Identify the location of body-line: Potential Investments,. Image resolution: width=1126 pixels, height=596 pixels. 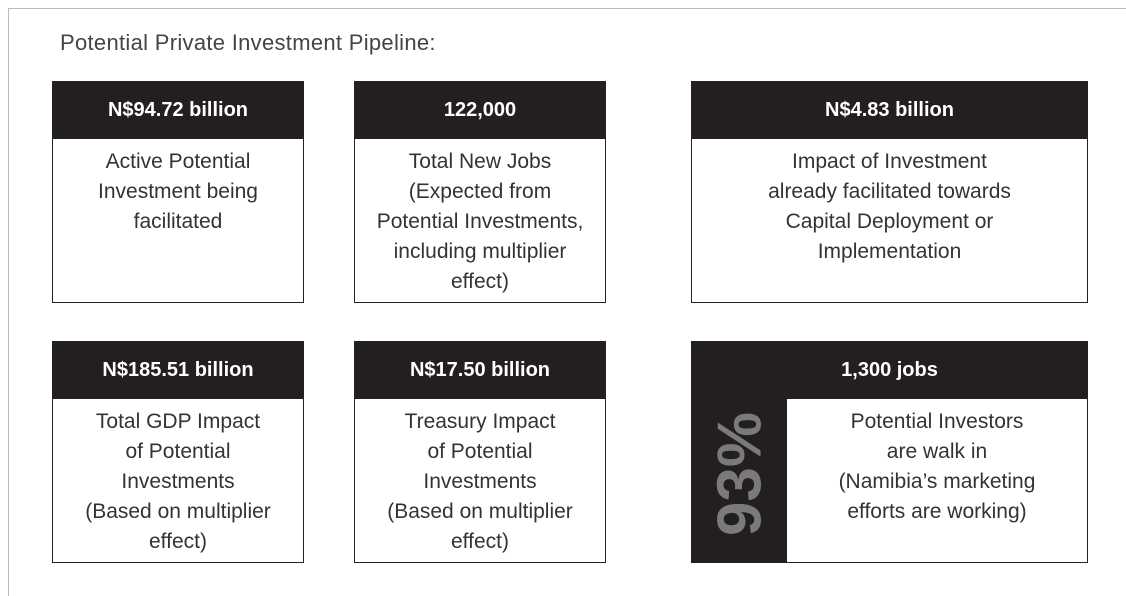
(480, 221).